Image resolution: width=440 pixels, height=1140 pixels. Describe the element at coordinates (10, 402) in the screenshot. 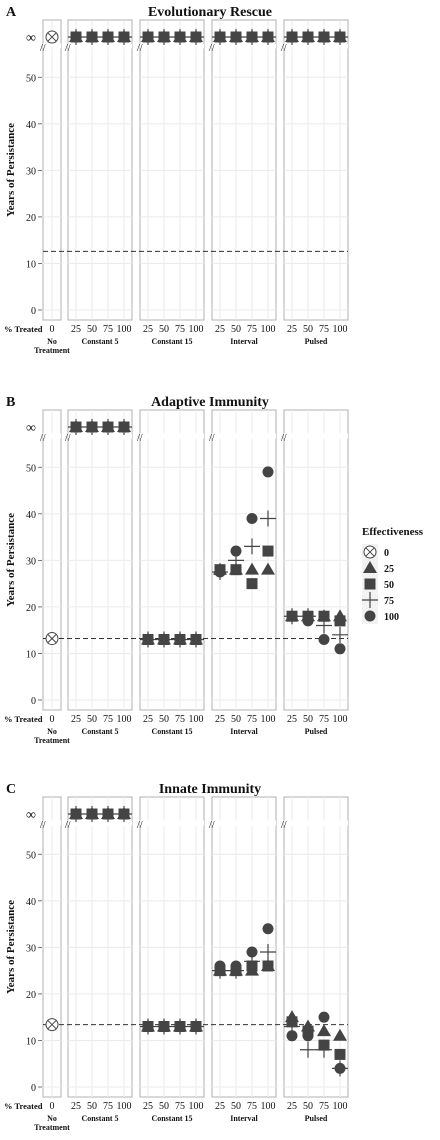

I see `panel-label-B: B` at that location.